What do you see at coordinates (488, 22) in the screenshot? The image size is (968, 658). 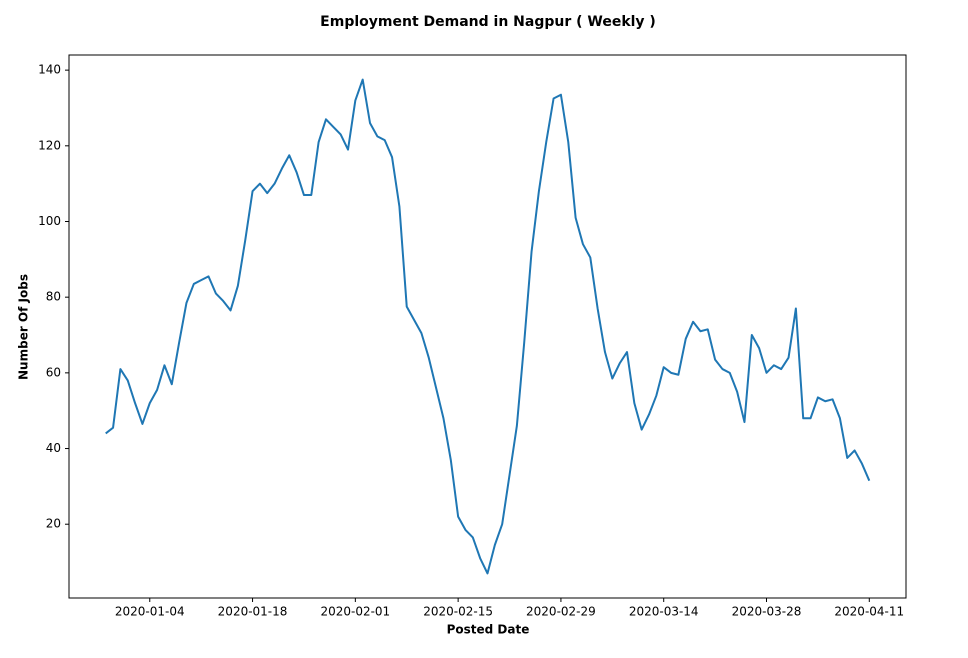 I see `chart-title: Employment Demand in Nagpur ( Weekly )` at bounding box center [488, 22].